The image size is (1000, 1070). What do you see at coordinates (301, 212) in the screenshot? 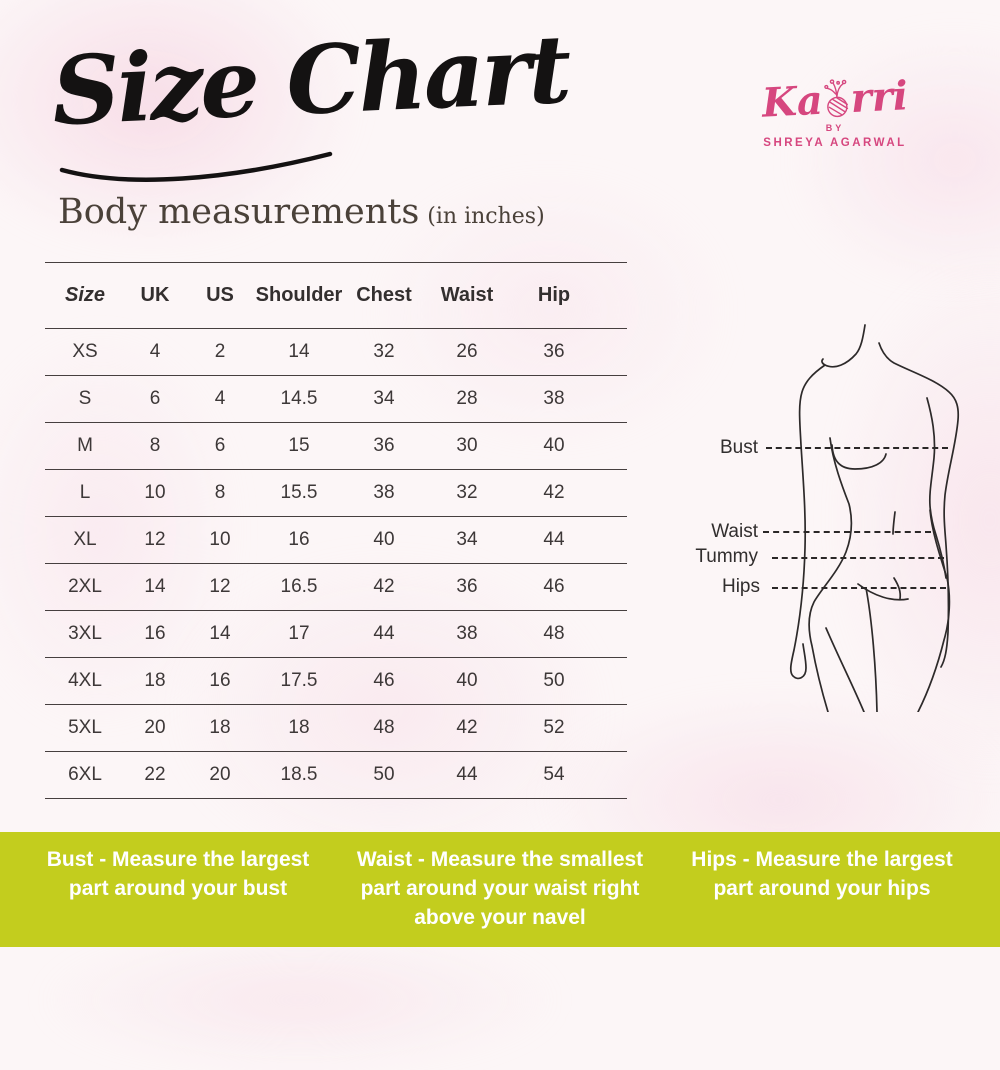
I see `section-heading: Body measurements (in inches)` at bounding box center [301, 212].